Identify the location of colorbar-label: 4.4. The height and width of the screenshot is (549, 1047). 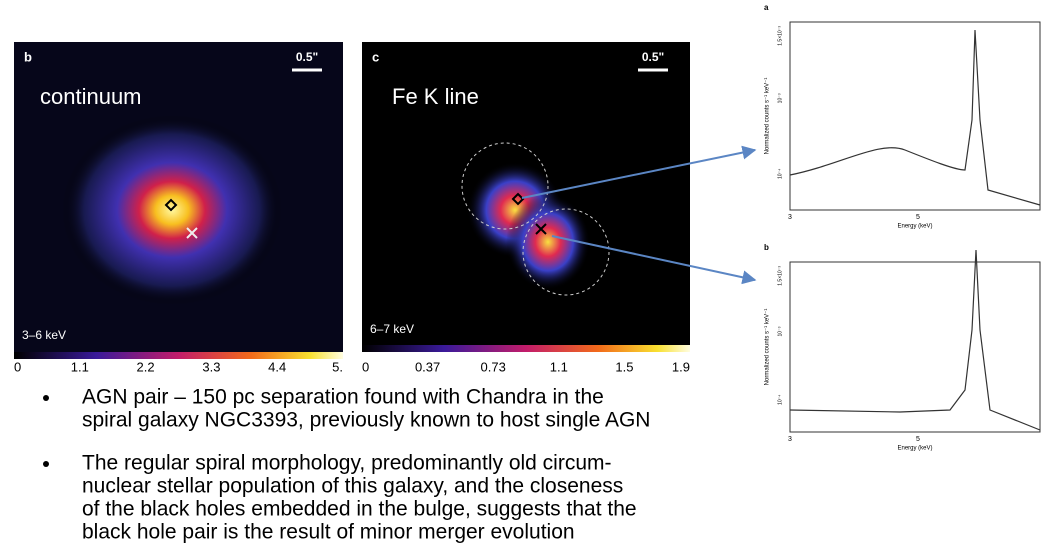
(277, 366).